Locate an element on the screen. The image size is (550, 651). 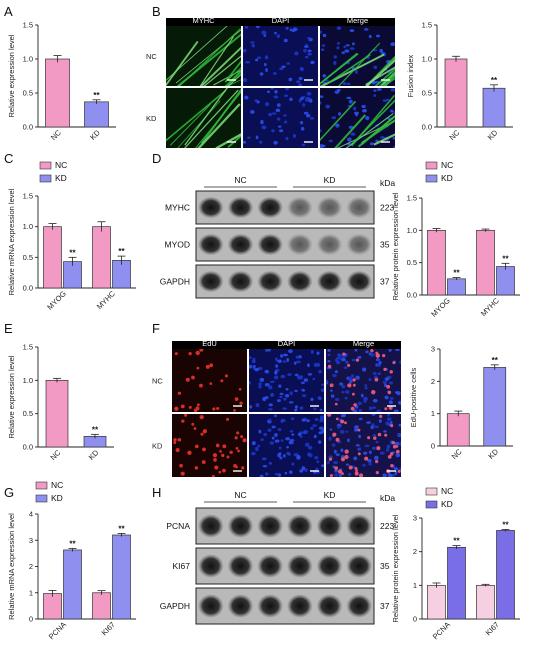
blot-strip-gapdh is located at coordinates (285, 606).